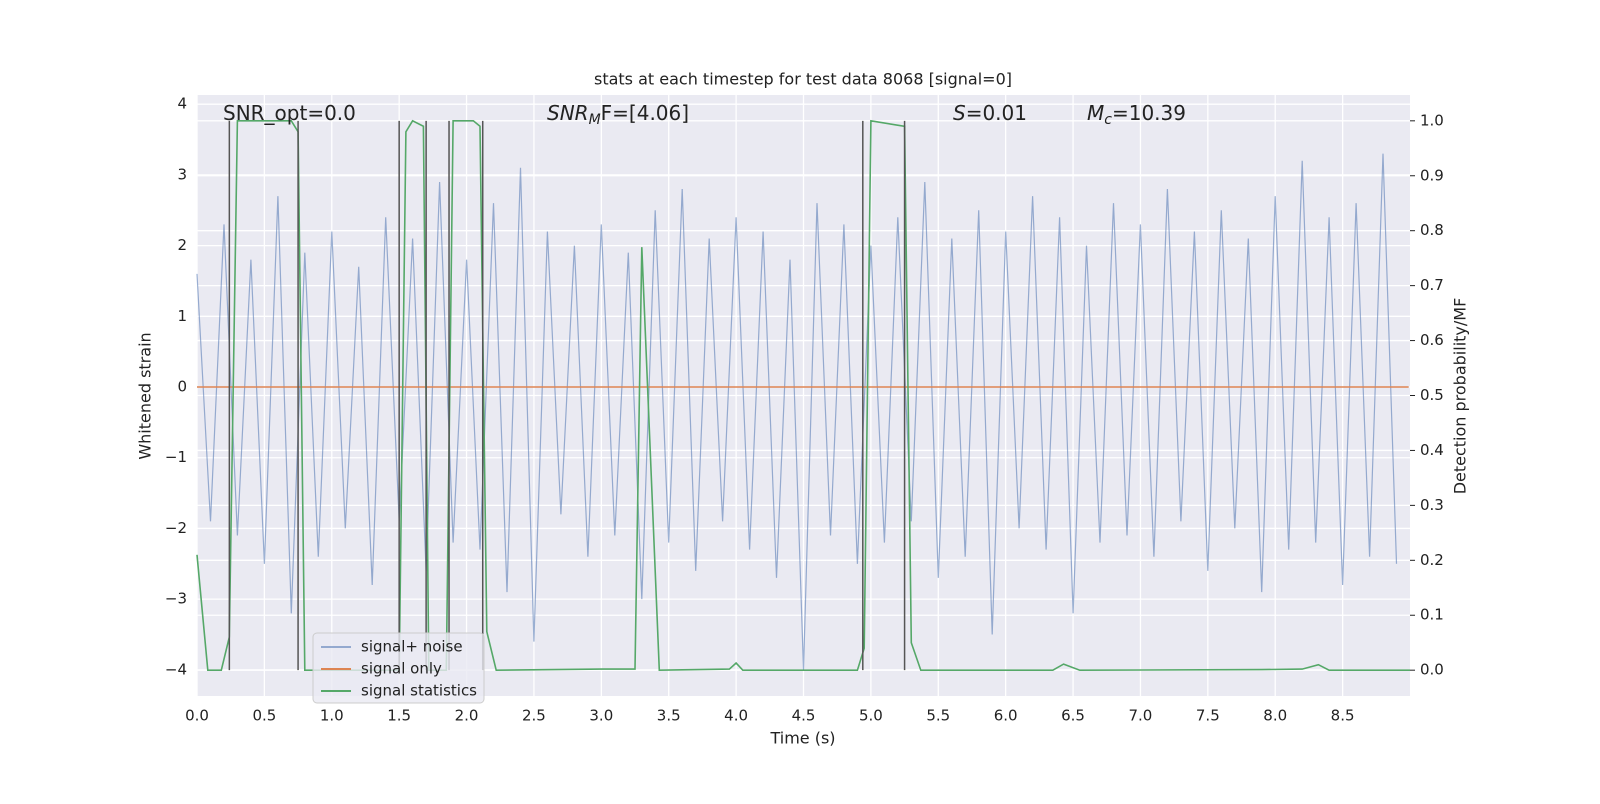 This screenshot has width=1600, height=804. I want to click on legend-label: signal statistics, so click(419, 691).